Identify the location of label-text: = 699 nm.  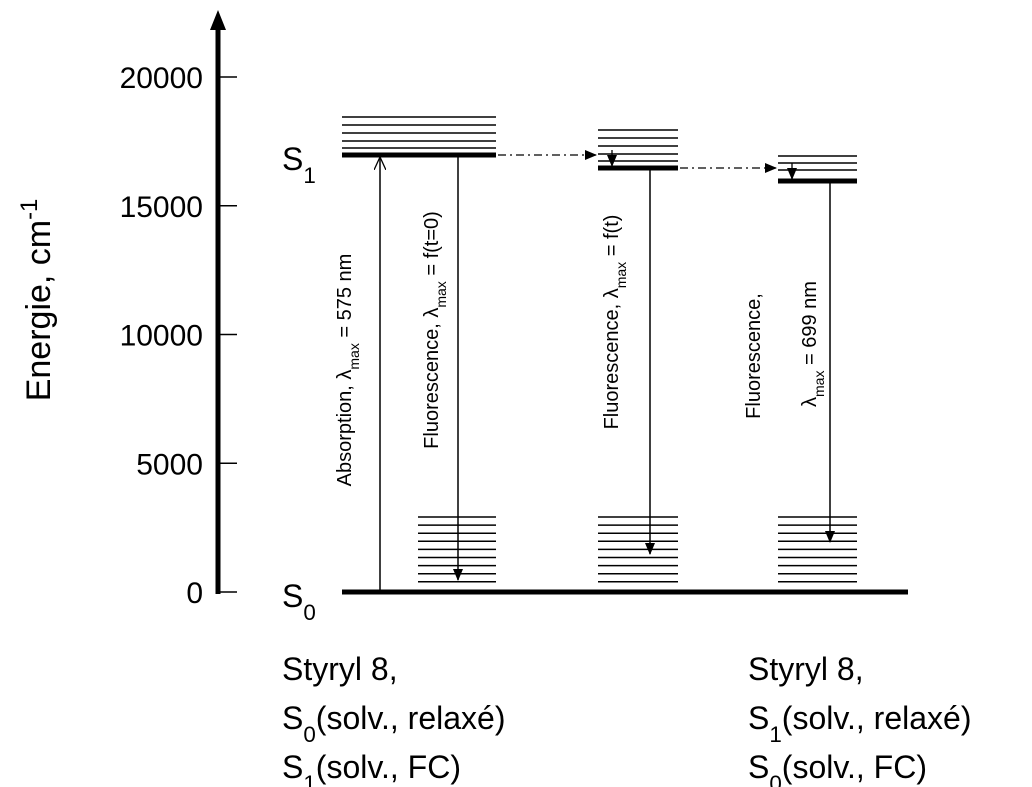
(810, 326).